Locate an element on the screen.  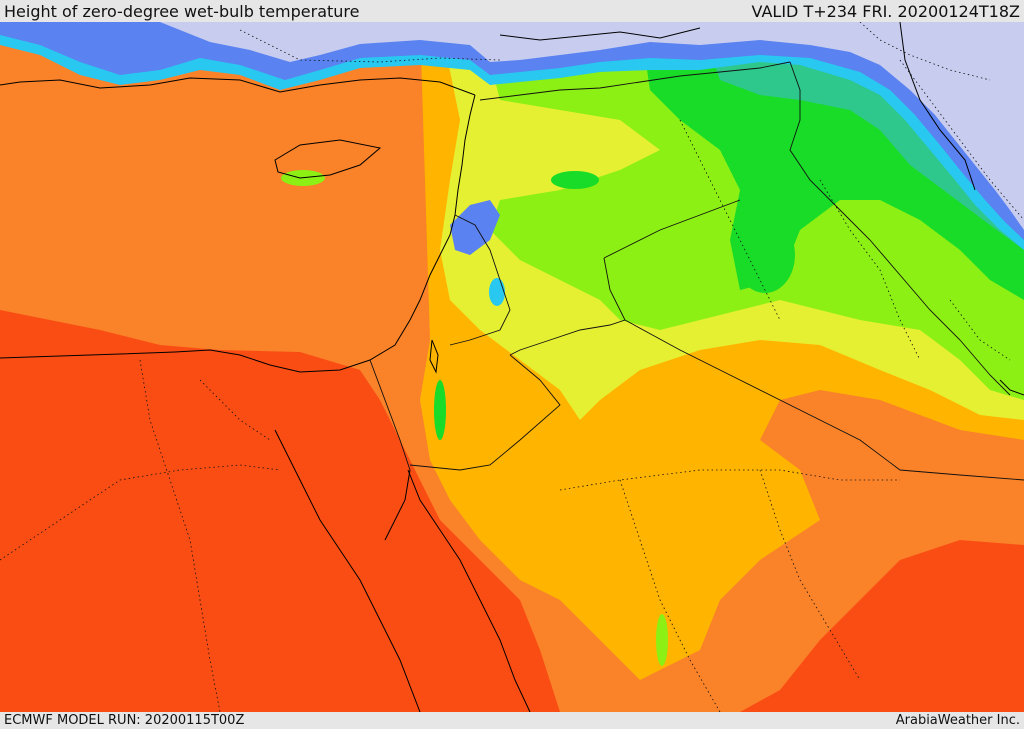
gulf-of-suez is located at coordinates (347, 570).